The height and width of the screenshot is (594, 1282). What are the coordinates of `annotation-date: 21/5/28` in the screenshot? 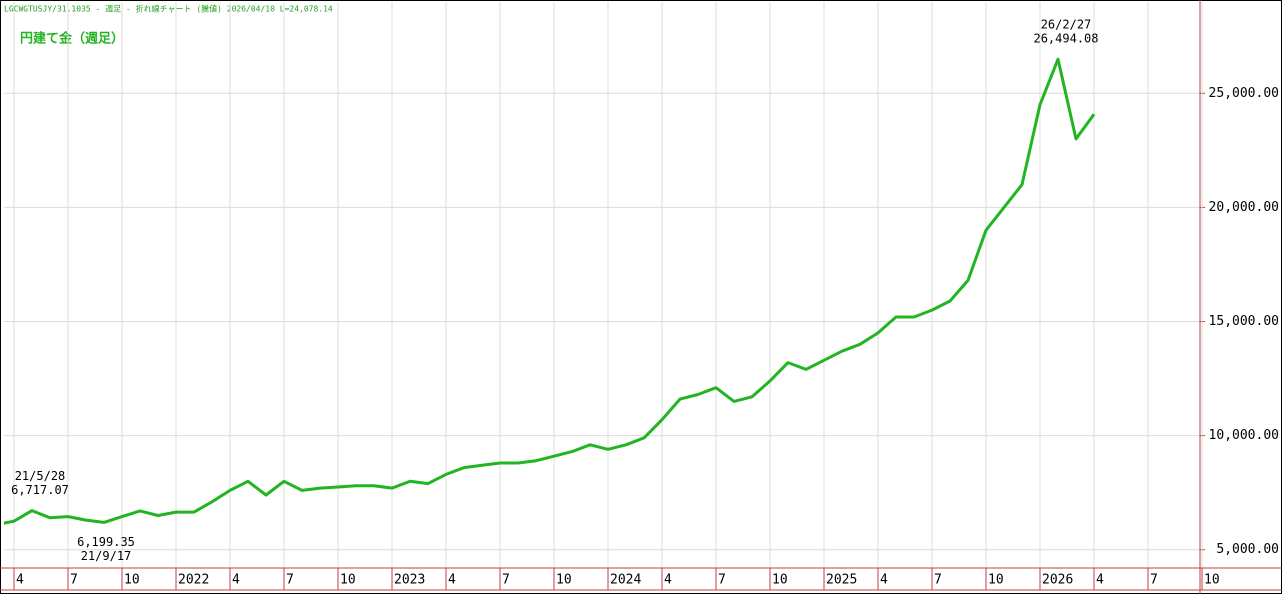 It's located at (40, 476).